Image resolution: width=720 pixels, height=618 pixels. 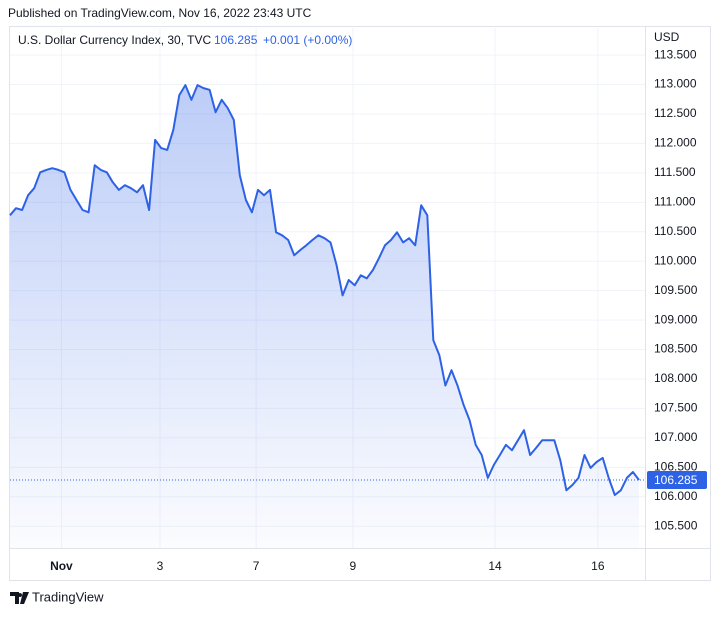 What do you see at coordinates (61, 566) in the screenshot?
I see `x-tick-label: Nov` at bounding box center [61, 566].